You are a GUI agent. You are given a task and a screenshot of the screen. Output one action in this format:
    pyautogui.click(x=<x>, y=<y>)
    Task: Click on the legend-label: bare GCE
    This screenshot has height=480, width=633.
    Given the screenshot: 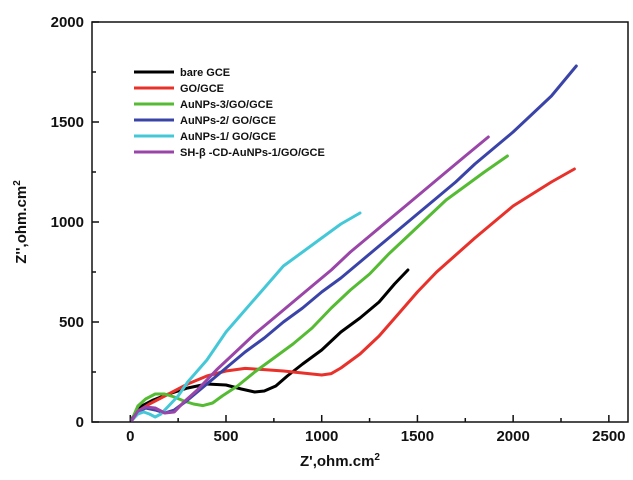 What is the action you would take?
    pyautogui.click(x=205, y=73)
    